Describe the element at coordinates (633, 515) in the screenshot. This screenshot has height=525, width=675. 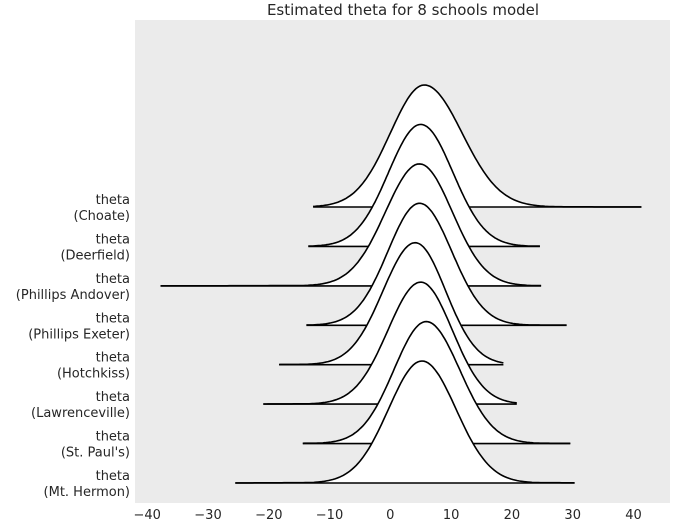
I see `x-tick-label: 40` at that location.